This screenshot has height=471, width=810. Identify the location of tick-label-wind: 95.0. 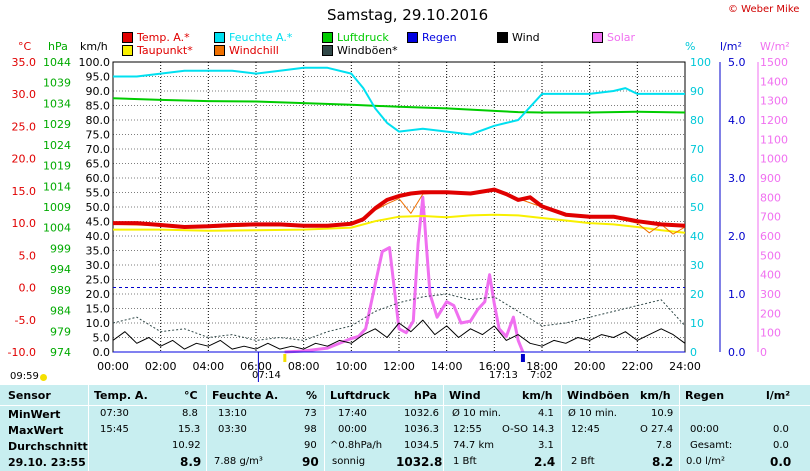
(98, 77).